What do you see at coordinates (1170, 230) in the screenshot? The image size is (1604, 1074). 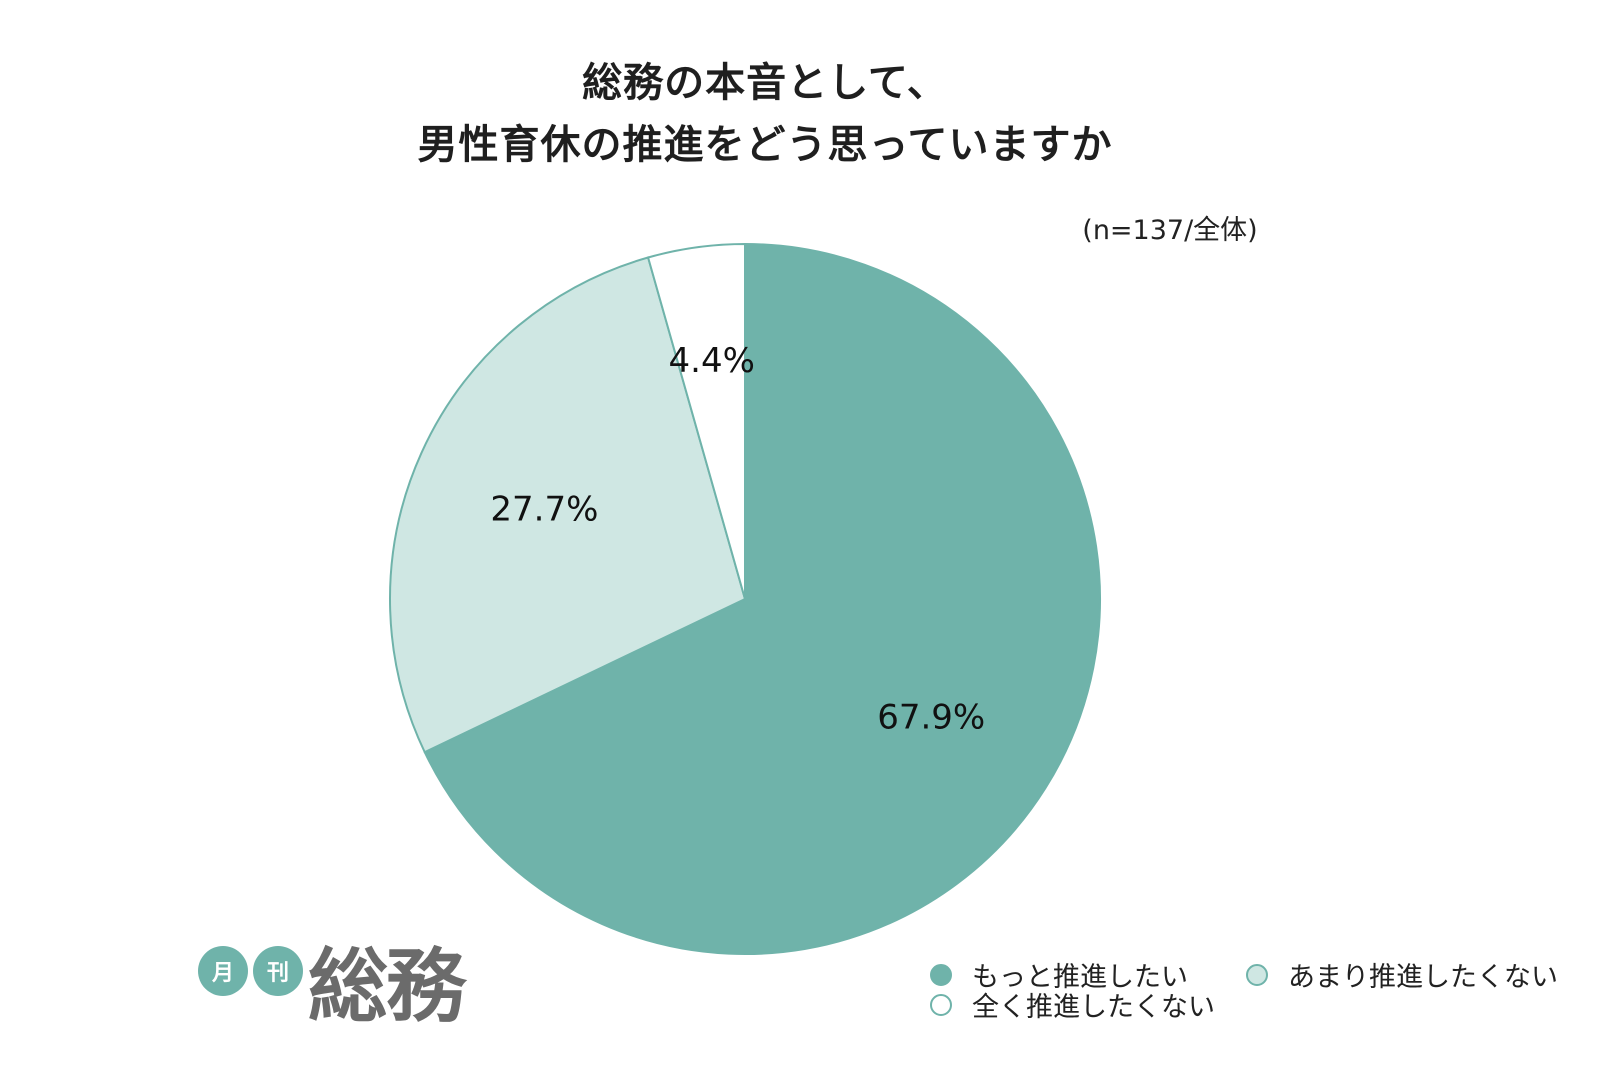 I see `sample-size-note: (n=137/全体)` at bounding box center [1170, 230].